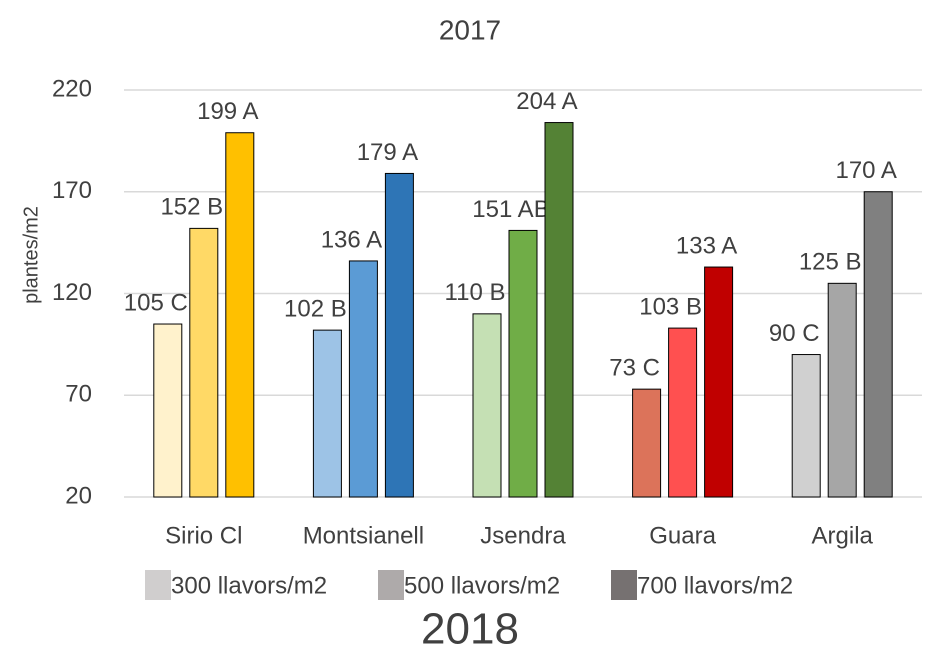 The height and width of the screenshot is (657, 930). I want to click on y-tick-label: 120, so click(72, 292).